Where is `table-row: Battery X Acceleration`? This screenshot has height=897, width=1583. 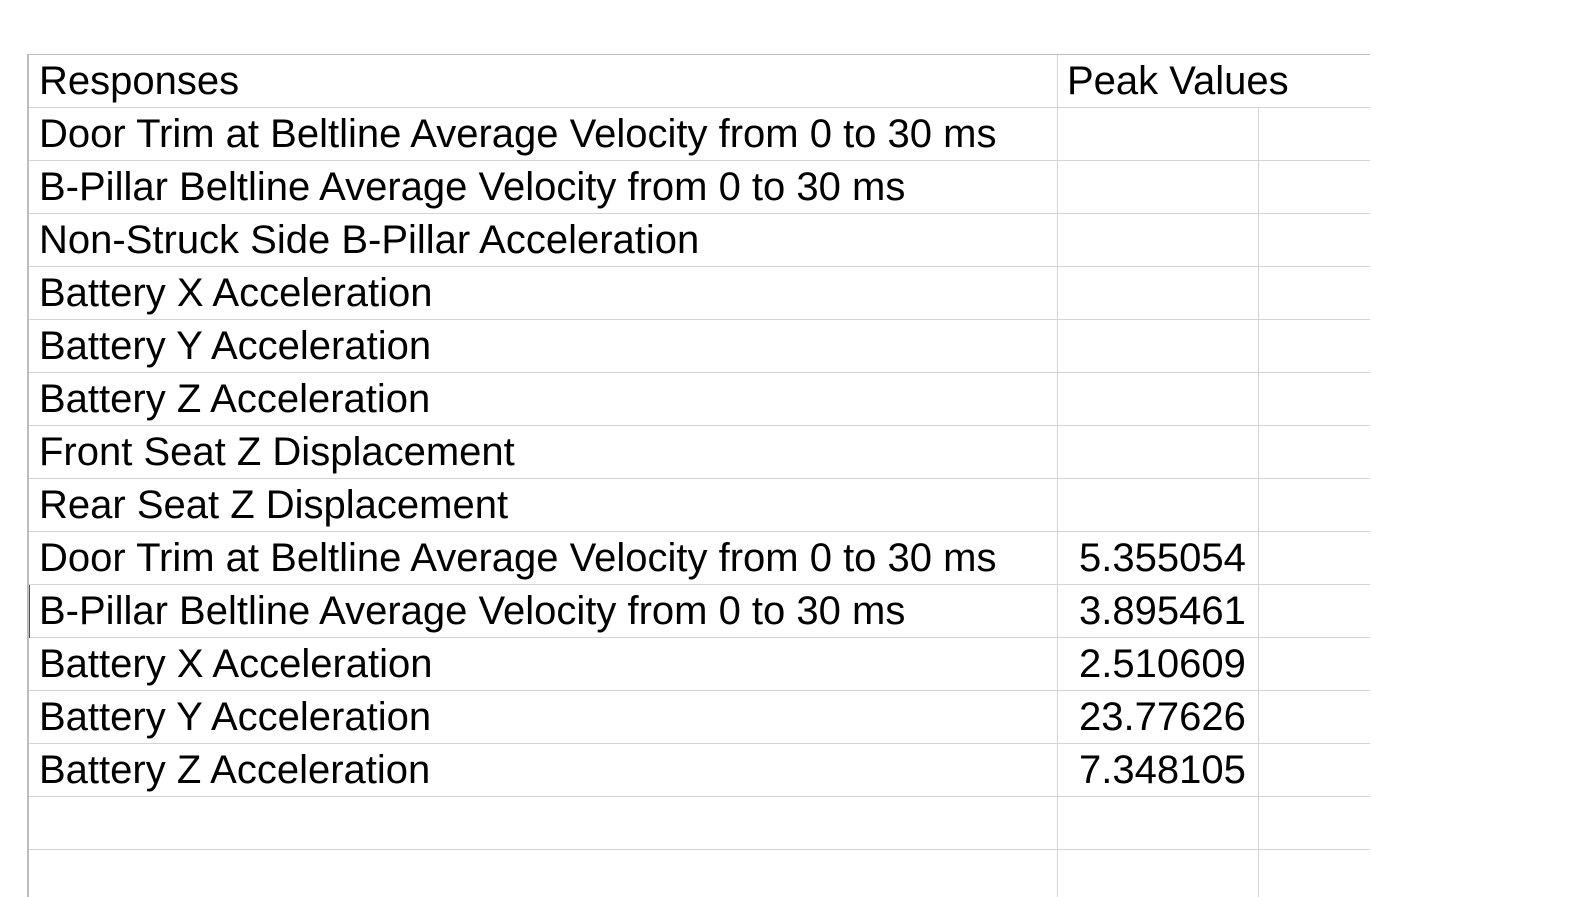 table-row: Battery X Acceleration is located at coordinates (699, 293).